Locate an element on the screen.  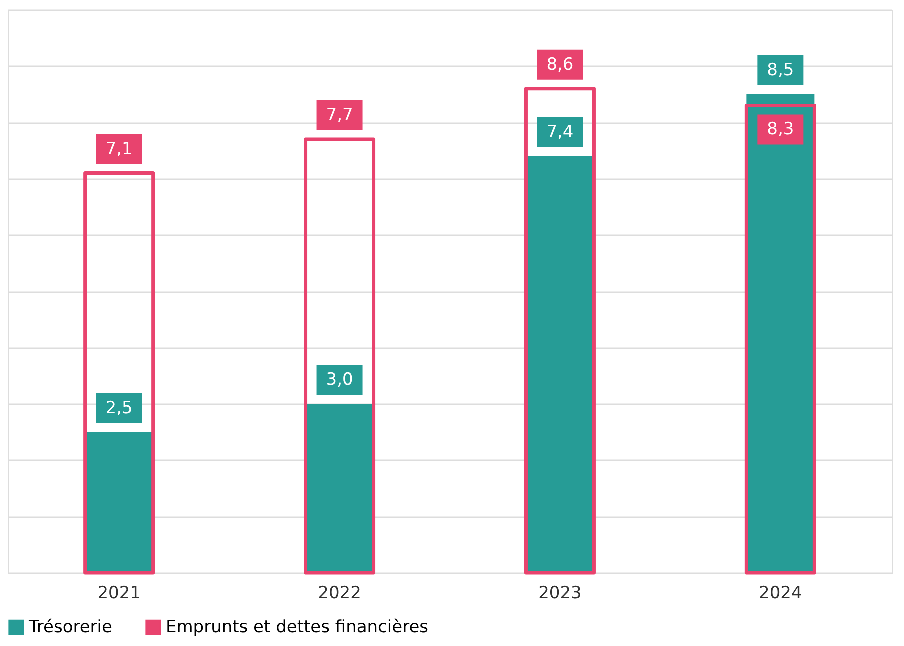
x-tick-label: 2023 is located at coordinates (560, 594).